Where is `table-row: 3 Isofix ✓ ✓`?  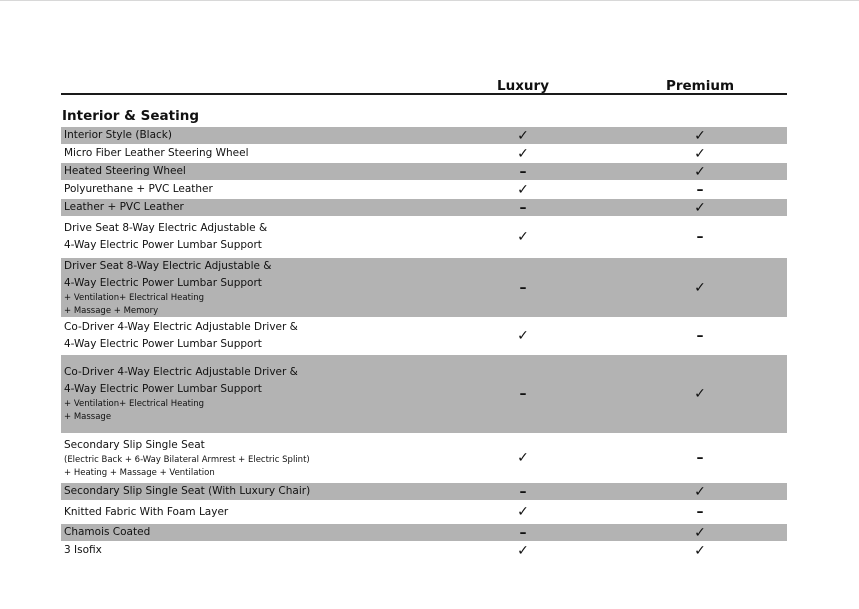 table-row: 3 Isofix ✓ ✓ is located at coordinates (424, 550).